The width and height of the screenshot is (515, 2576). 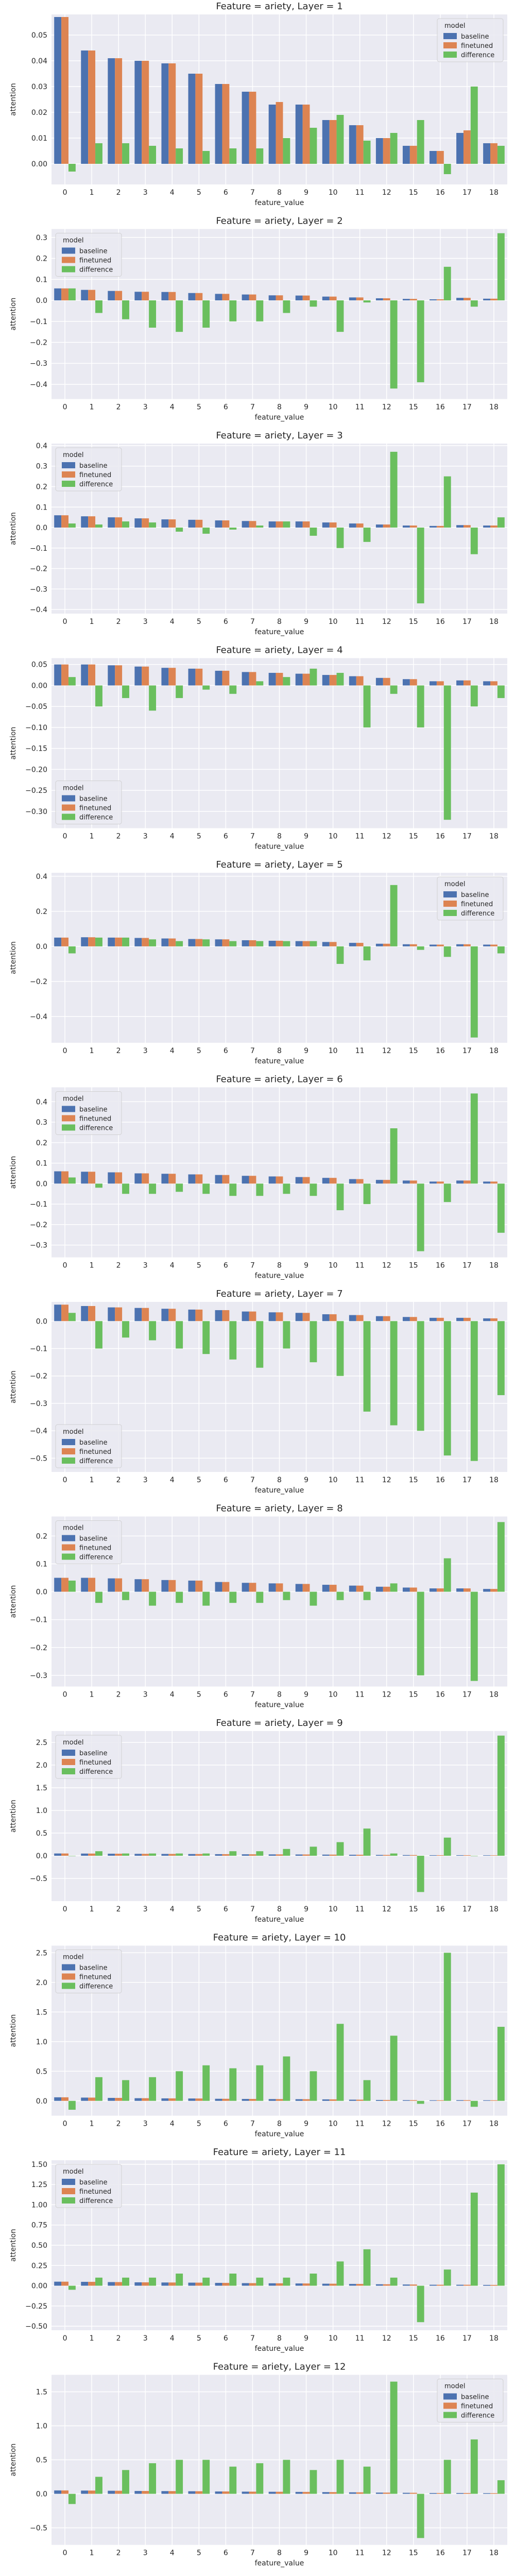 What do you see at coordinates (306, 1266) in the screenshot?
I see `x-tick-label: 9` at bounding box center [306, 1266].